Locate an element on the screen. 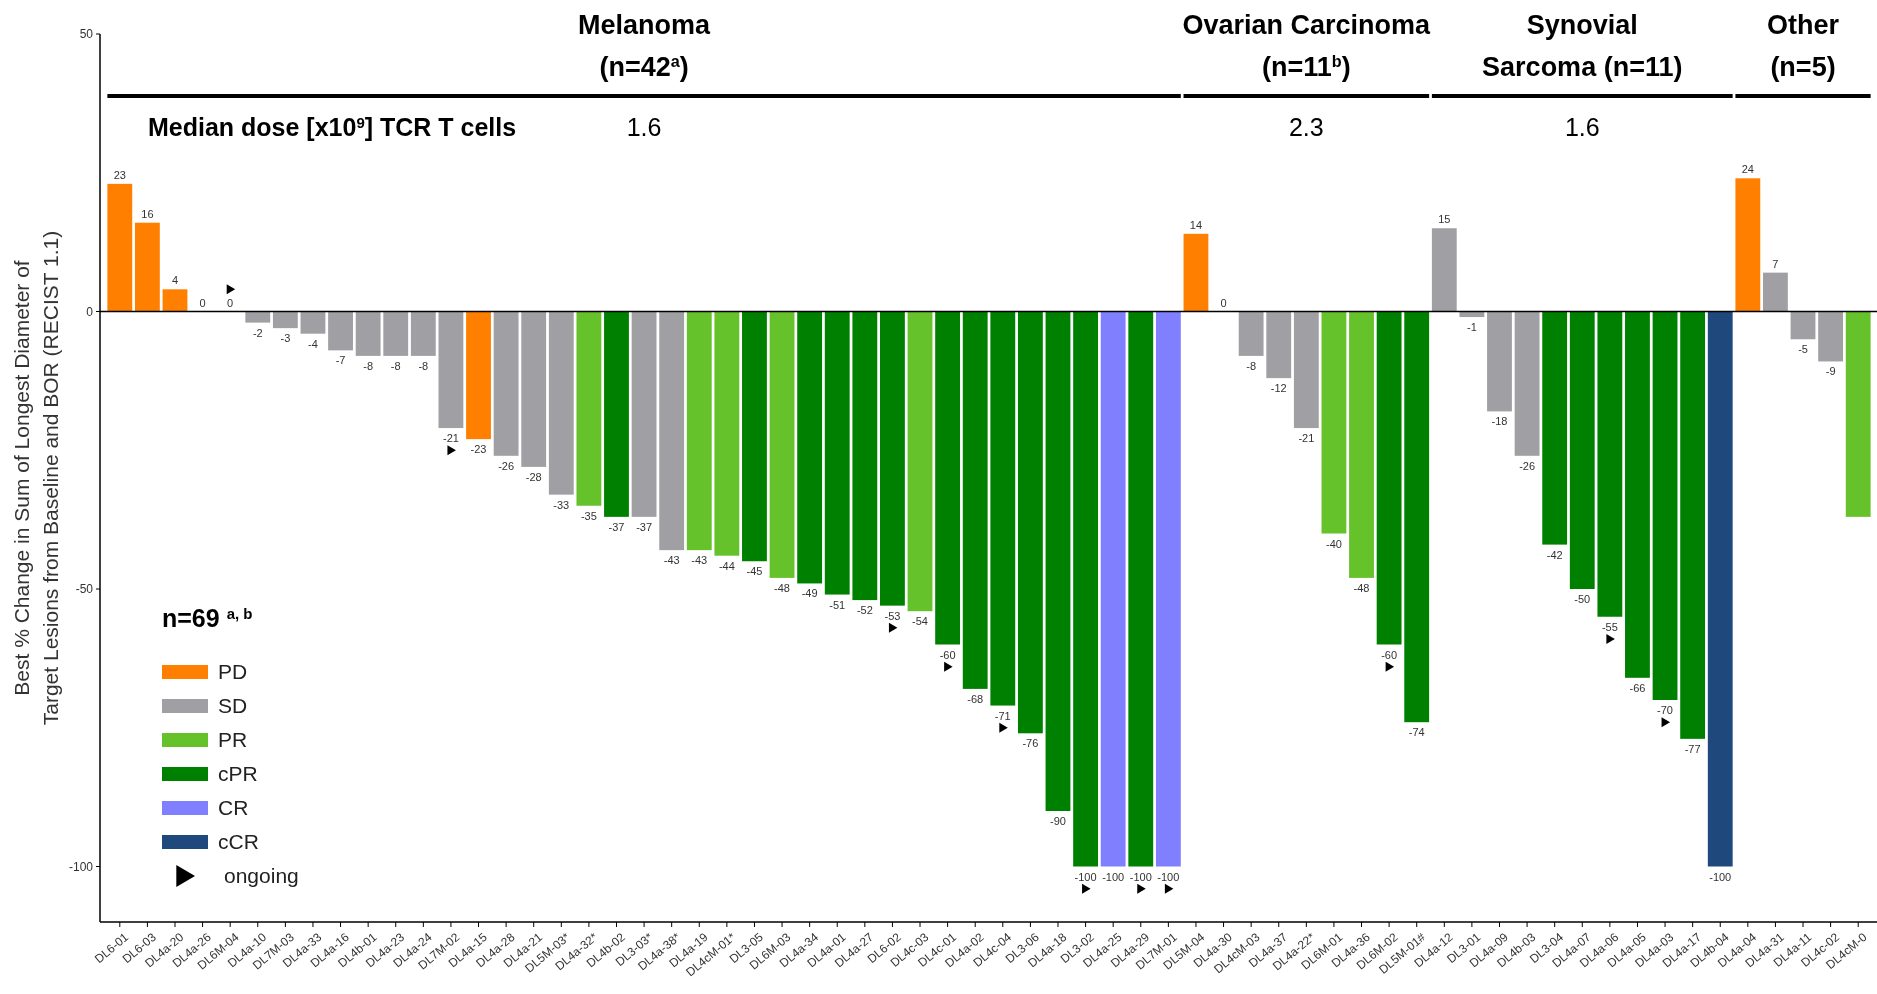 The image size is (1877, 994). data-label: -43 is located at coordinates (671, 560).